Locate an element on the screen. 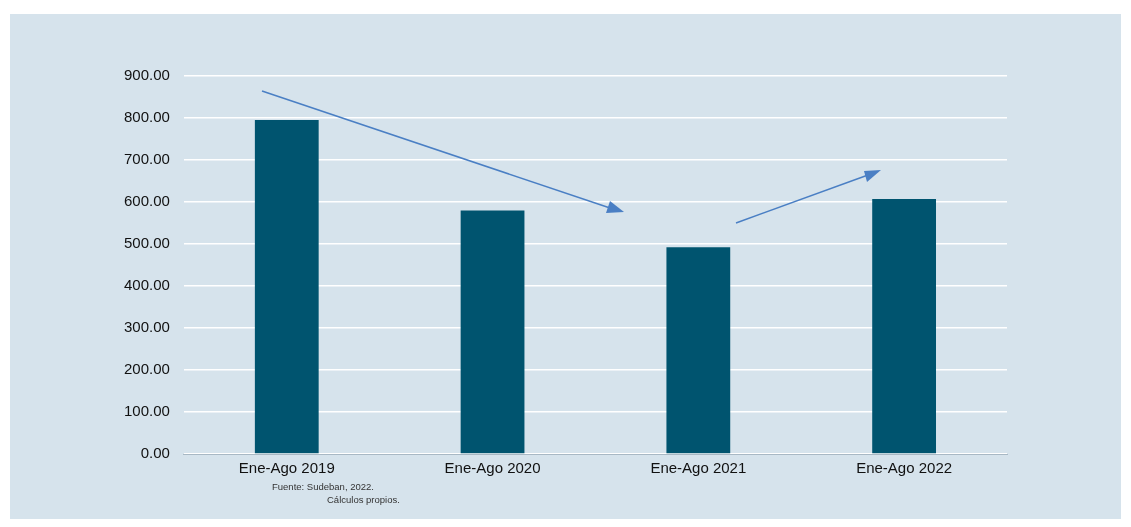  x-tick-label: Ene-Ago 2022 is located at coordinates (904, 468).